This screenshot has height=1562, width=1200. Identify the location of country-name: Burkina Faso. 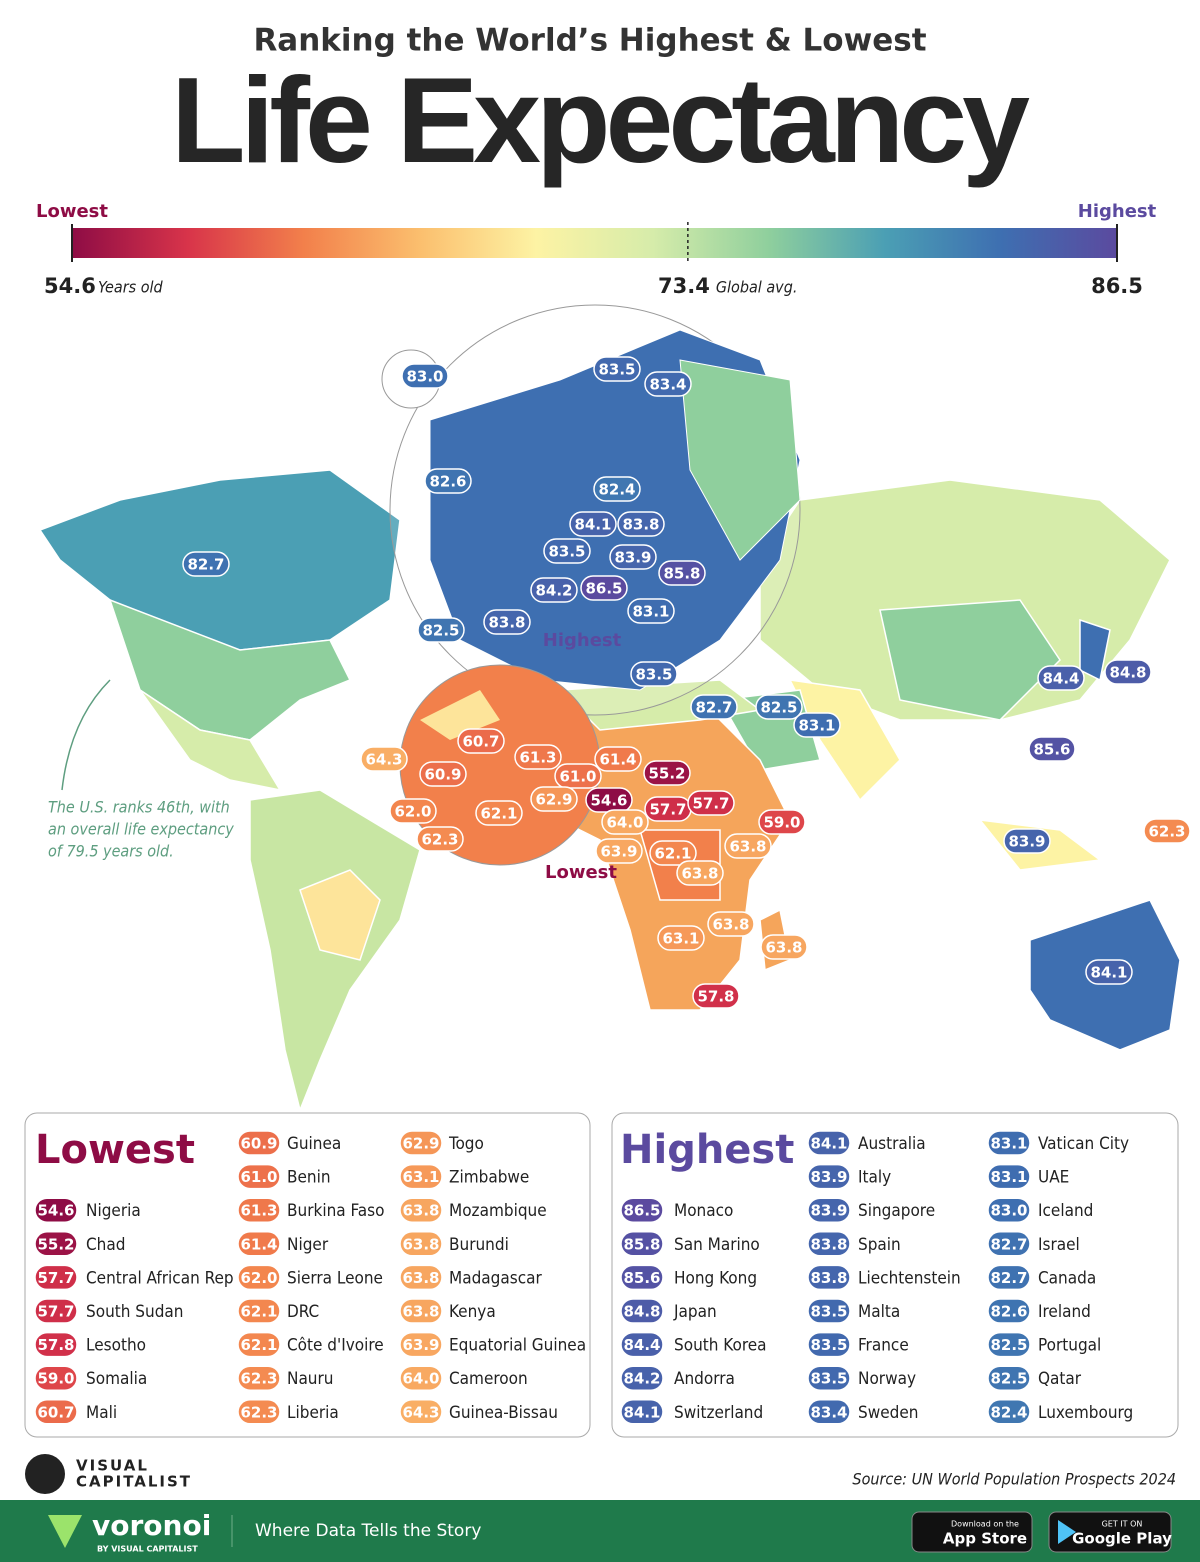
(335, 1211).